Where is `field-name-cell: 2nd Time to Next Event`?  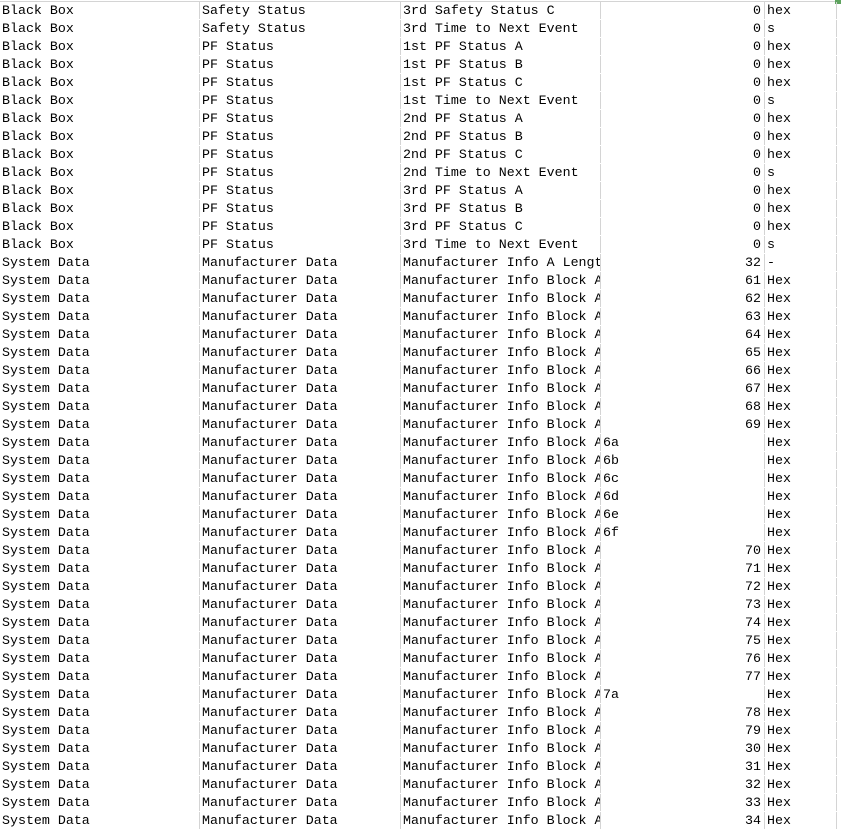
field-name-cell: 2nd Time to Next Event is located at coordinates (501, 172).